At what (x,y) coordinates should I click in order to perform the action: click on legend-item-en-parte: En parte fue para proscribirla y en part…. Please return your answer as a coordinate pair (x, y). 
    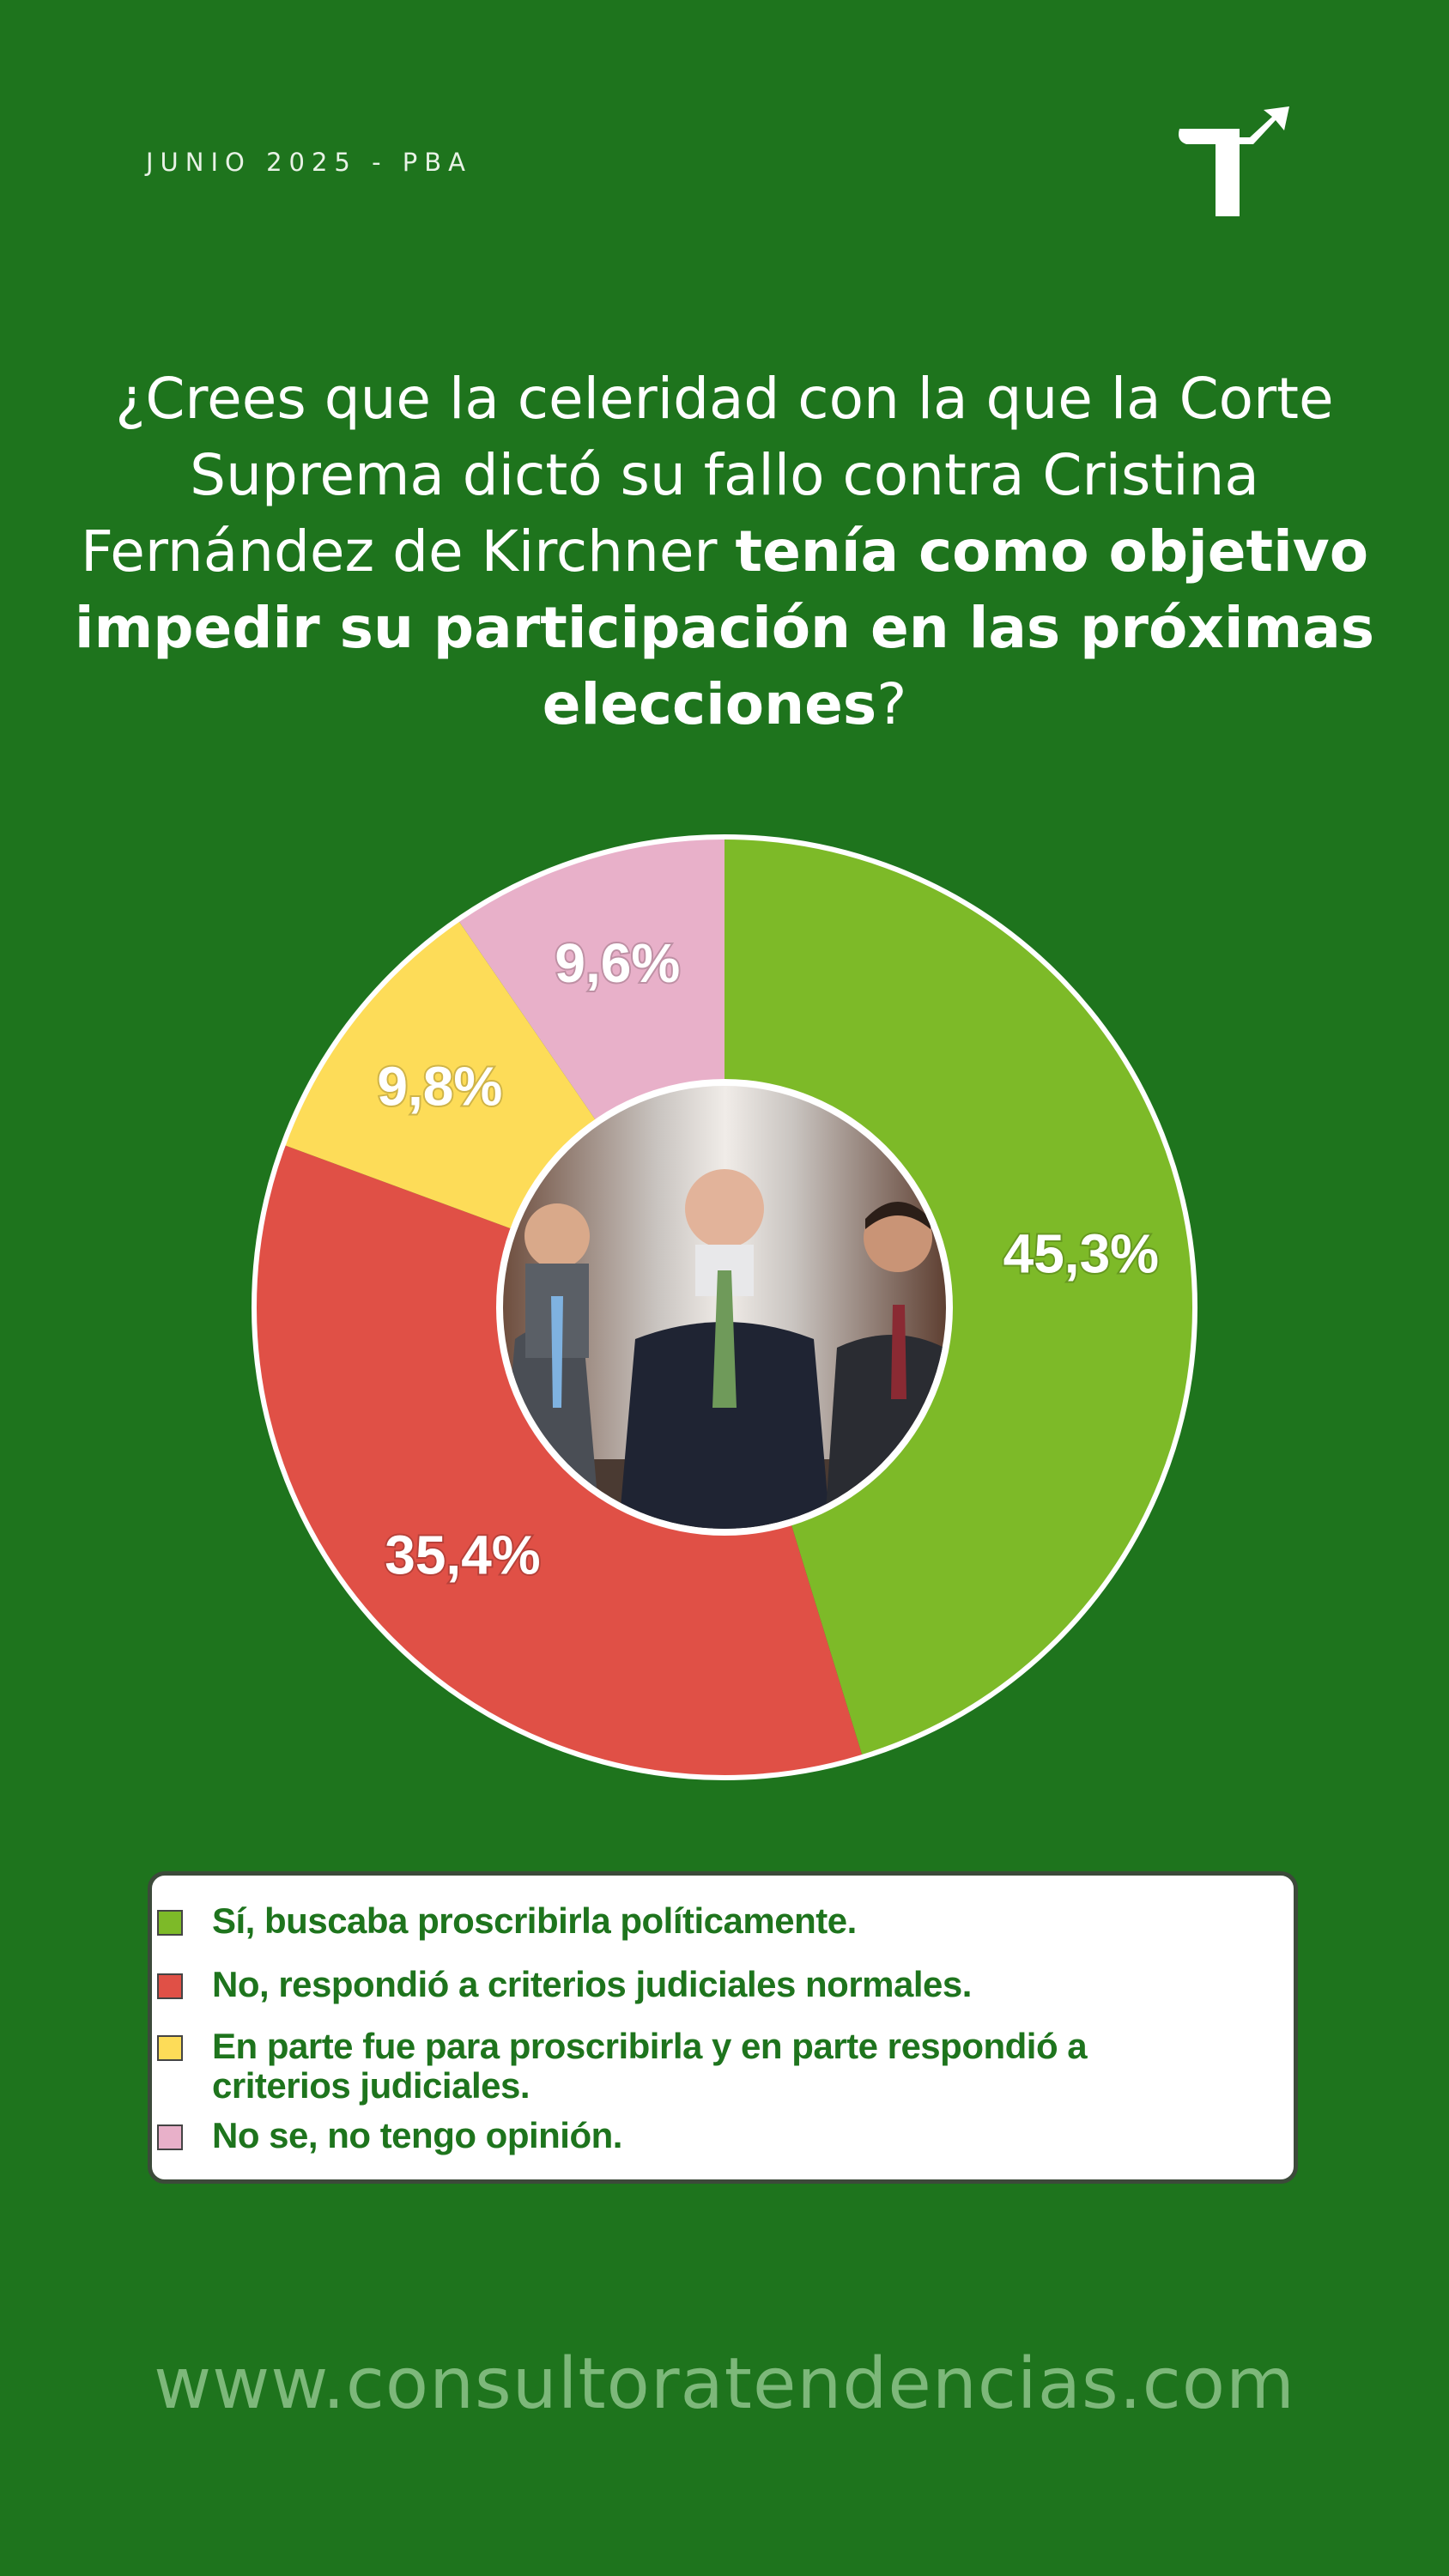
    Looking at the image, I should click on (665, 2066).